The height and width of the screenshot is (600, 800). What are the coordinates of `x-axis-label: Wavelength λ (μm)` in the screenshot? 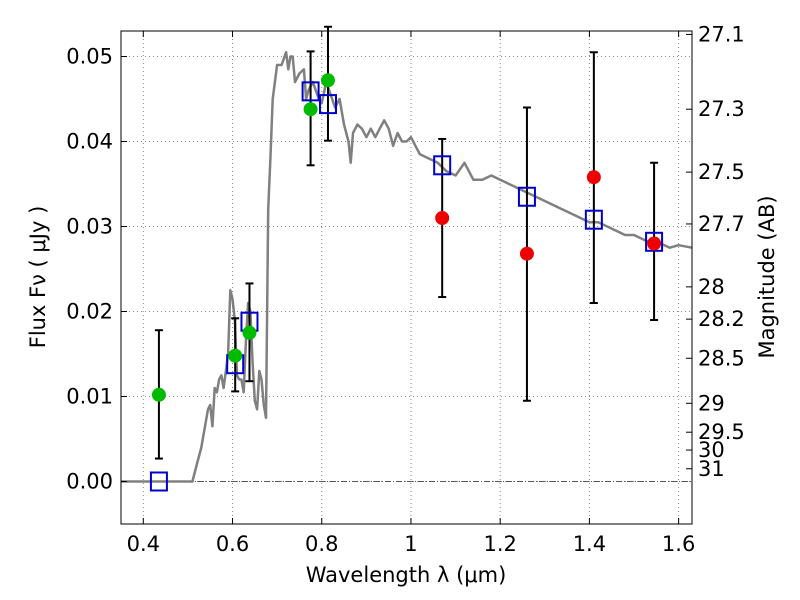 It's located at (406, 575).